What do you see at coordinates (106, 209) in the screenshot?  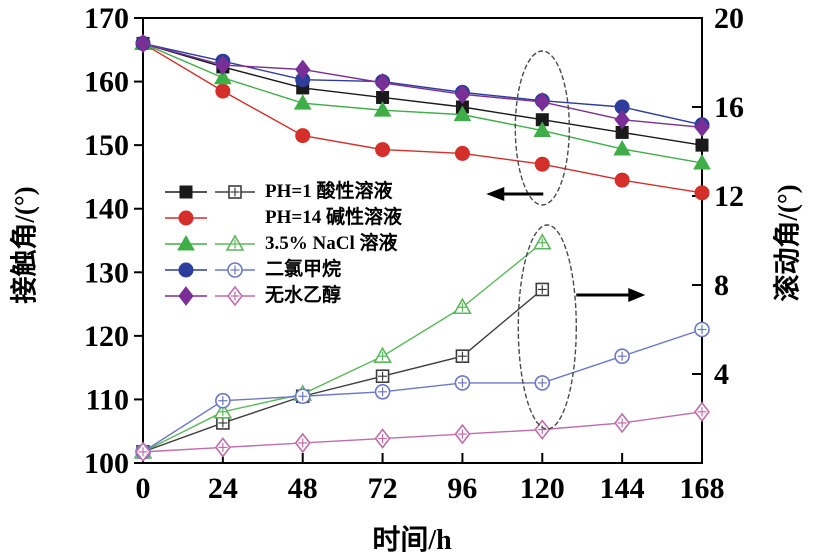 I see `left-tick-label: 140` at bounding box center [106, 209].